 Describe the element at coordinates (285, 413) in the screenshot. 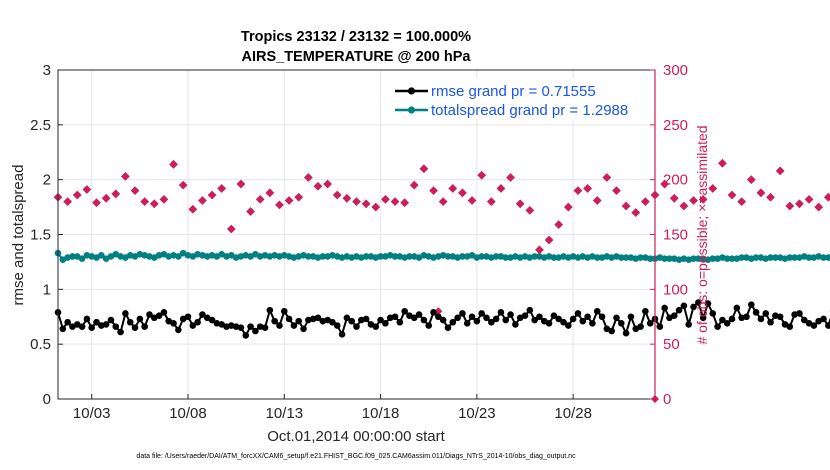

I see `x-tick-label: 10/13` at that location.